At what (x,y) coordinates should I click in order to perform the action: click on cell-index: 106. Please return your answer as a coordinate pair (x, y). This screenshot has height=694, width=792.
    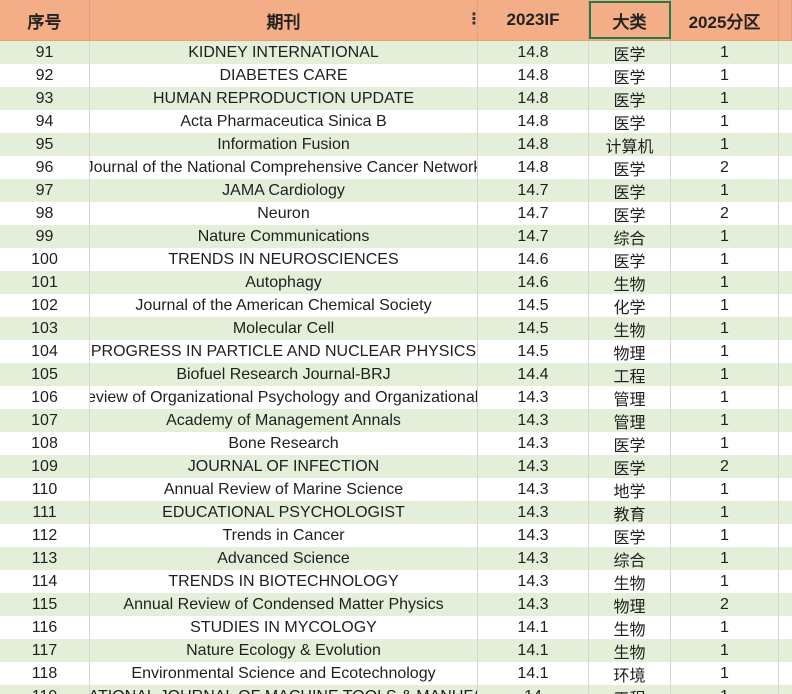
    Looking at the image, I should click on (45, 397).